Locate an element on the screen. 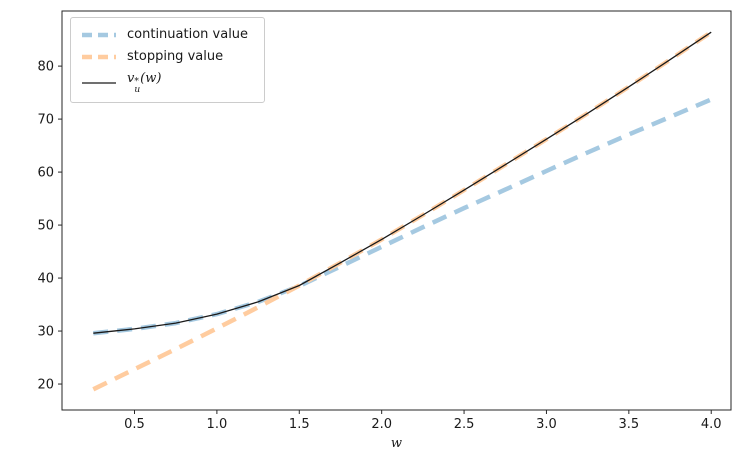 Image resolution: width=744 pixels, height=463 pixels. x-tick-label: 2.5 is located at coordinates (464, 424).